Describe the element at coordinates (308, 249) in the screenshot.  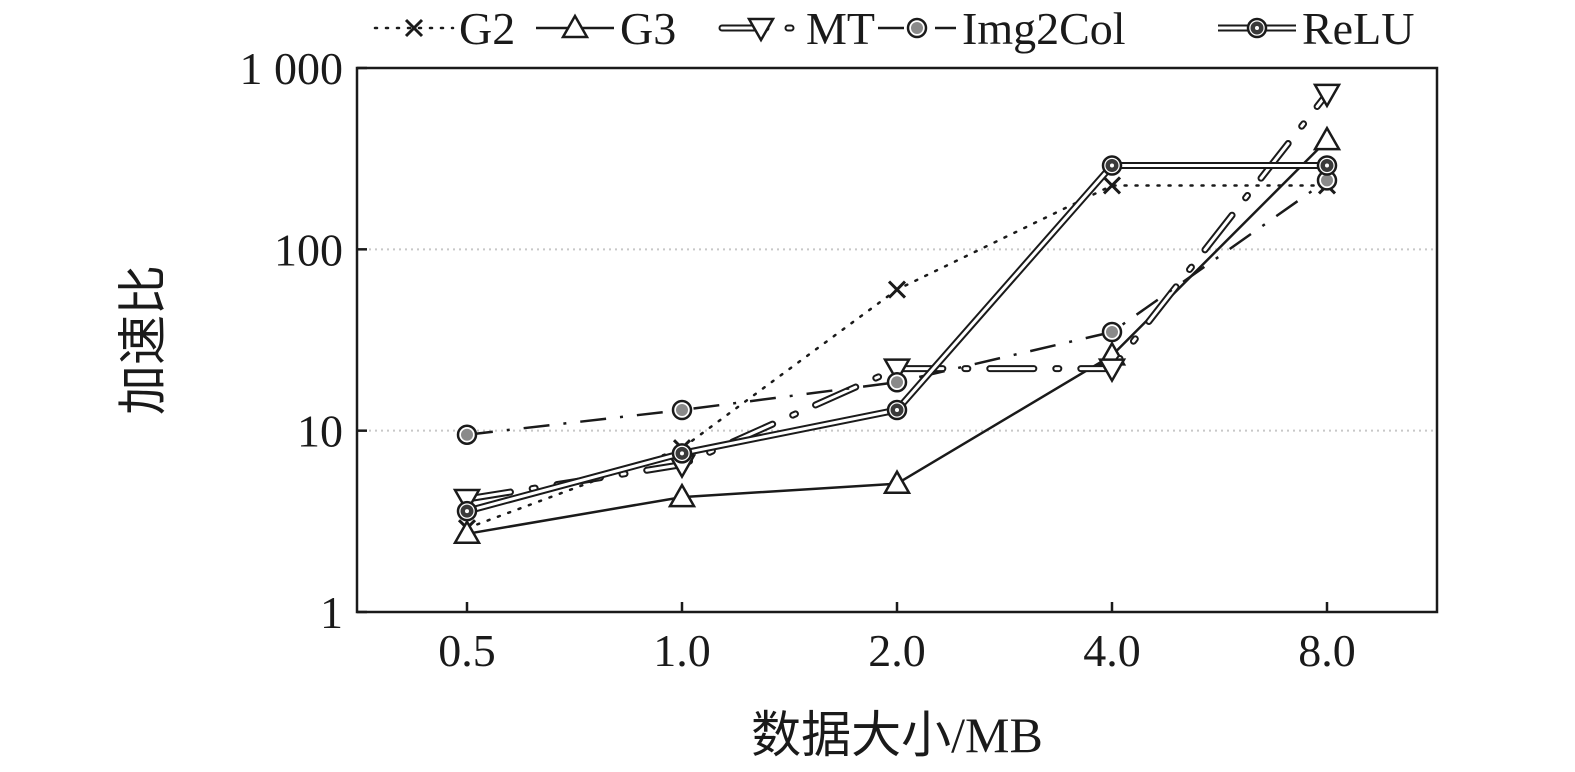
I see `y-tick-label: 100` at that location.